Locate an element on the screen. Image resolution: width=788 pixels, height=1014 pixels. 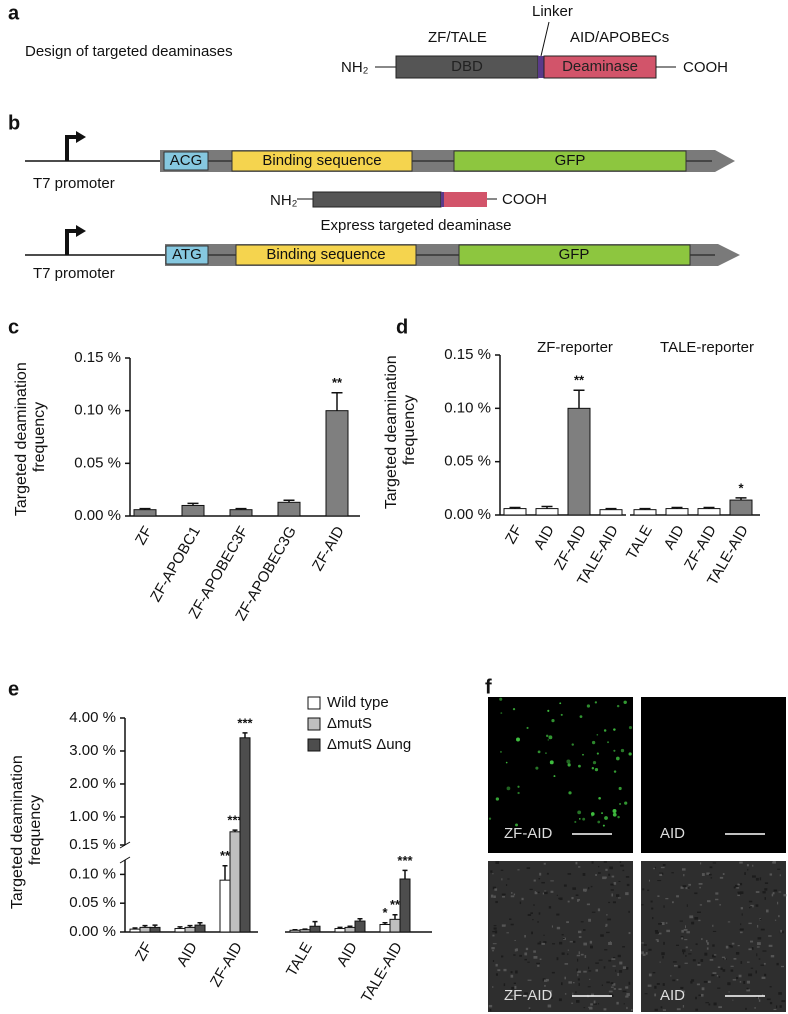
micrograph-label: AID is located at coordinates (672, 833).